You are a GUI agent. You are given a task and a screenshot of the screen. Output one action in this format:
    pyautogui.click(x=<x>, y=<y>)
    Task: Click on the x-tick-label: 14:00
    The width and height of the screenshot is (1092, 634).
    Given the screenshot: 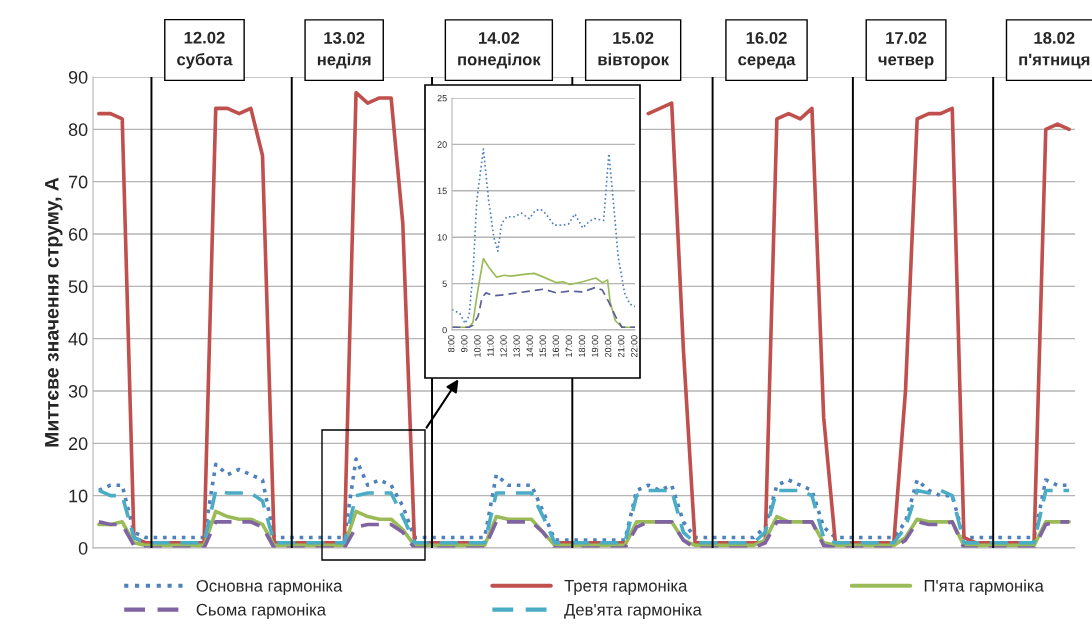 What is the action you would take?
    pyautogui.click(x=529, y=346)
    